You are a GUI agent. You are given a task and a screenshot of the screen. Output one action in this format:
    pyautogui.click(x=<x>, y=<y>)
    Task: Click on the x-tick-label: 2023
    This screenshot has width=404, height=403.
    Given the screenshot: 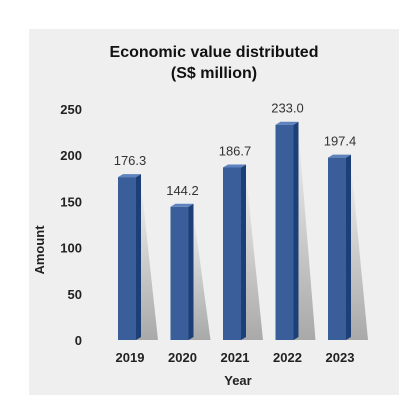 What is the action you would take?
    pyautogui.click(x=340, y=357)
    